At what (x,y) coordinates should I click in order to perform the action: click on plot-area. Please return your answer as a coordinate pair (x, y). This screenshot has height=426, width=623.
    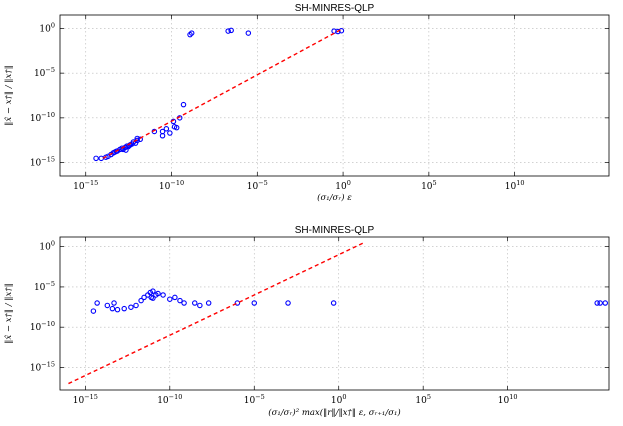
    Looking at the image, I should click on (219, 94).